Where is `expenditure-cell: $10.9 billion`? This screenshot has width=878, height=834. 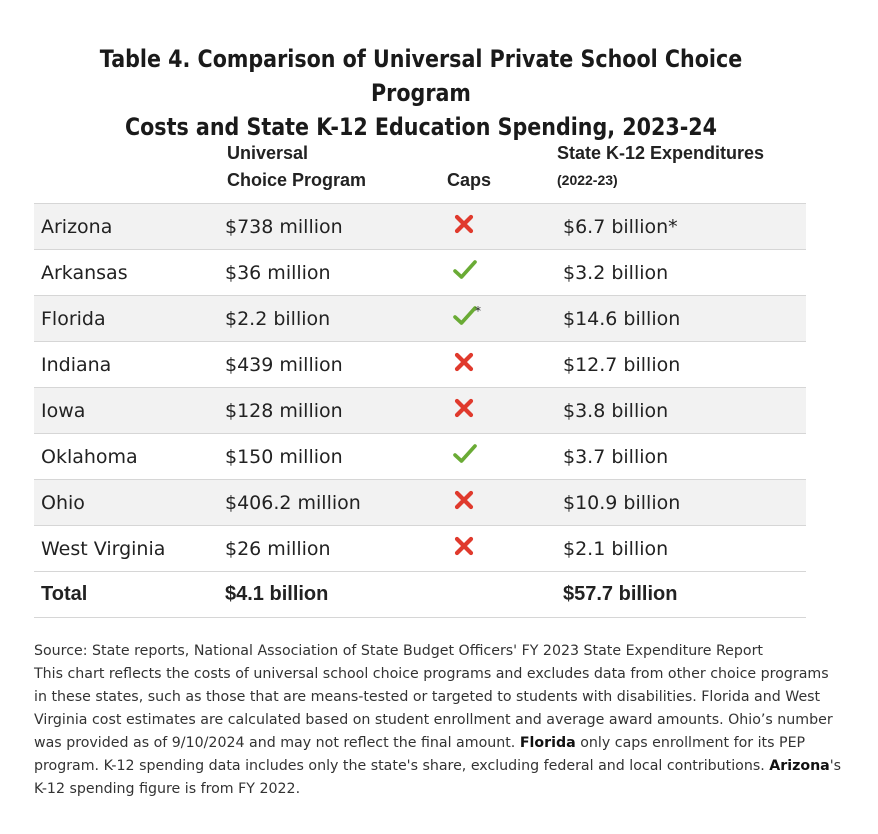
expenditure-cell: $10.9 billion is located at coordinates (684, 502).